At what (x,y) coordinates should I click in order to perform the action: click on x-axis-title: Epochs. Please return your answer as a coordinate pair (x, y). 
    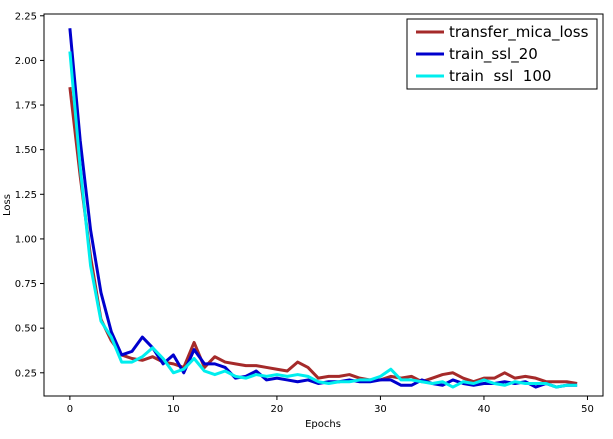
    Looking at the image, I should click on (323, 424).